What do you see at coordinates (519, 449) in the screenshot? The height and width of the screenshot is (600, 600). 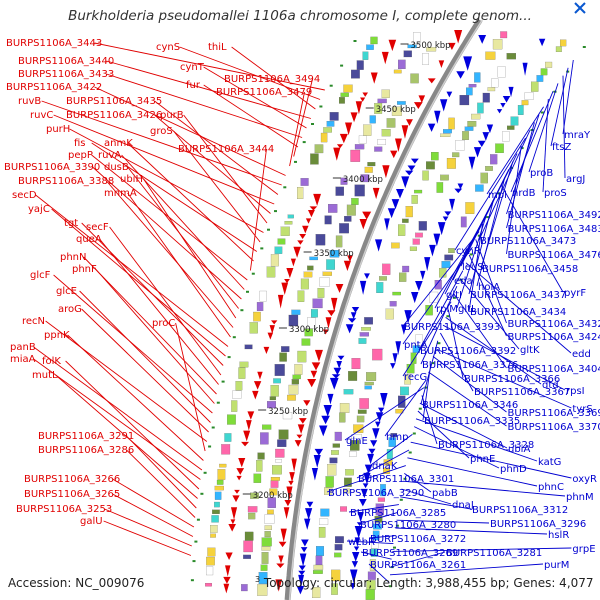 I see `gene-label-right: ubiA` at bounding box center [519, 449].